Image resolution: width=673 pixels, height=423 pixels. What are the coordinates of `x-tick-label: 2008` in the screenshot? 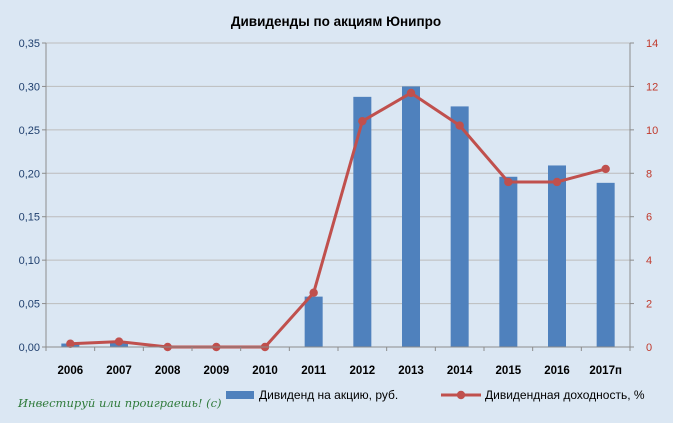 It's located at (168, 371).